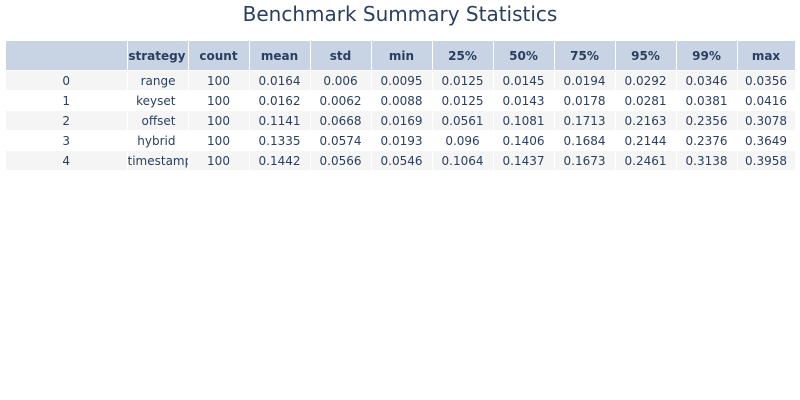 The height and width of the screenshot is (400, 800). What do you see at coordinates (766, 56) in the screenshot?
I see `column-header: max` at bounding box center [766, 56].